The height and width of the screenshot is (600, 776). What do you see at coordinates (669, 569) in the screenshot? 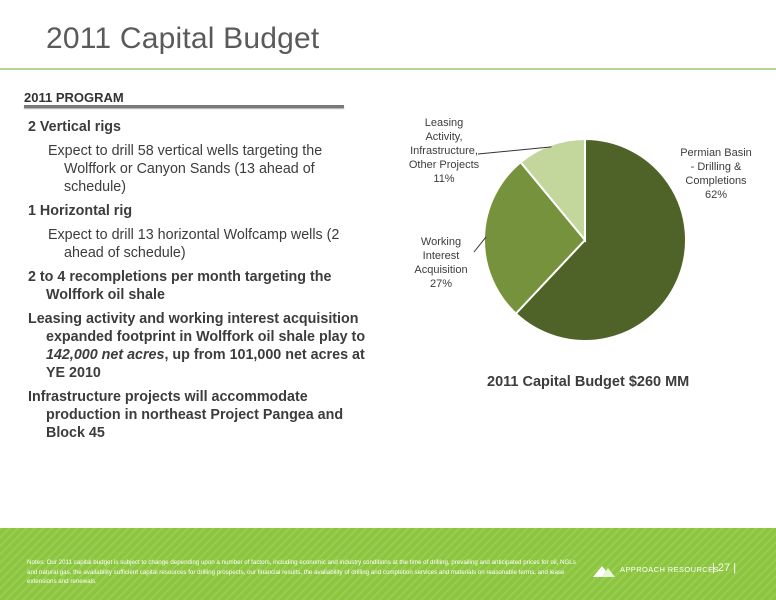
I see `brand-name: APPROACH RESOURCES` at bounding box center [669, 569].